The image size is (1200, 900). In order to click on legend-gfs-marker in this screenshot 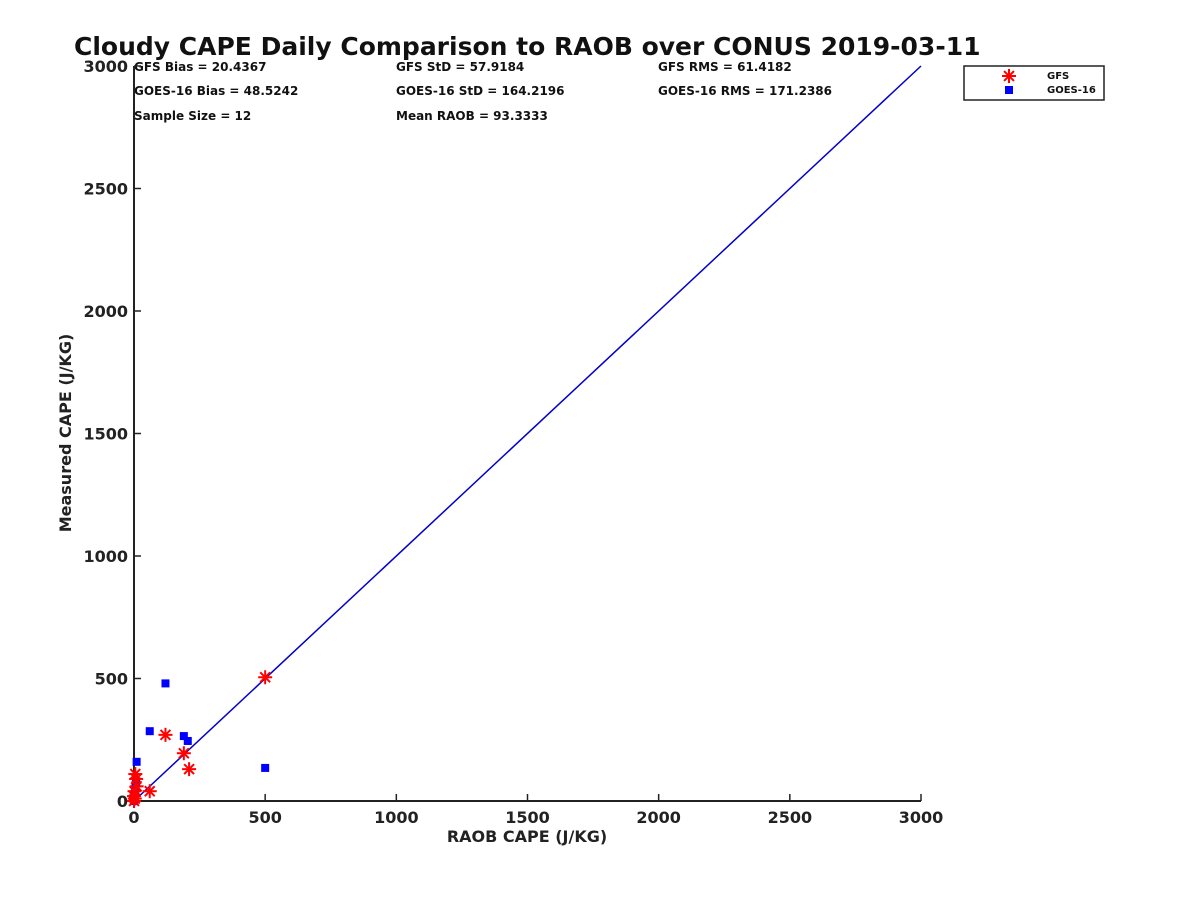, I will do `click(1009, 76)`.